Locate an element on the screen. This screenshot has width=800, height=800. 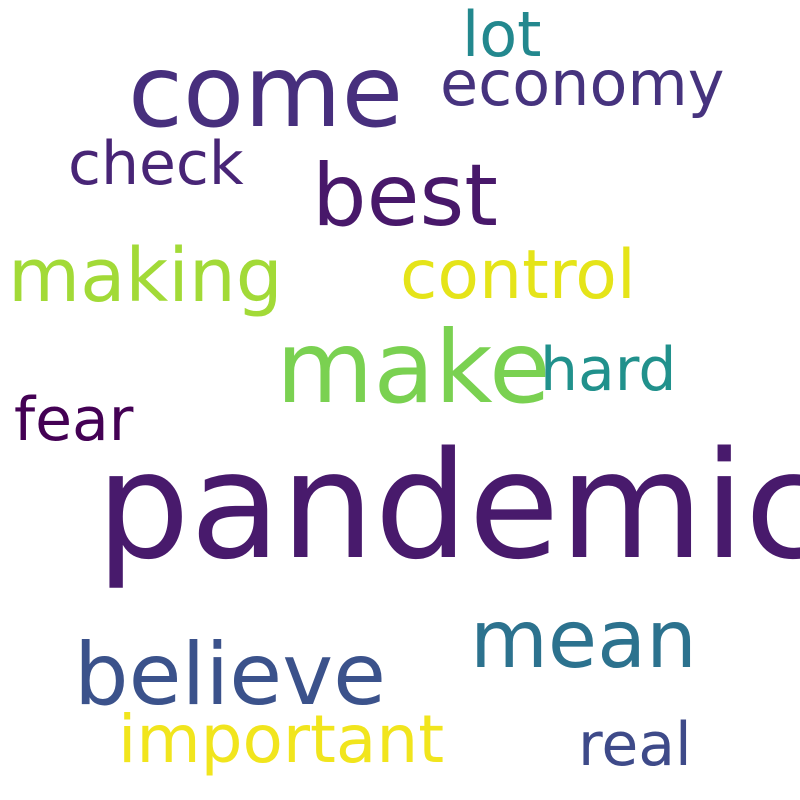
word-important: important is located at coordinates (281, 739).